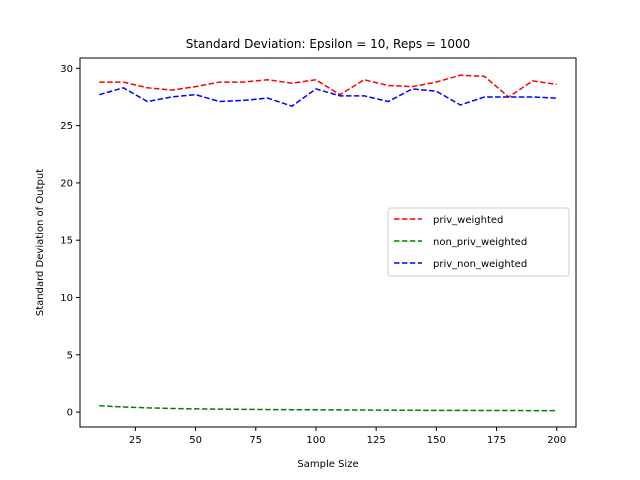  What do you see at coordinates (135, 440) in the screenshot?
I see `x-tick-label: 25` at bounding box center [135, 440].